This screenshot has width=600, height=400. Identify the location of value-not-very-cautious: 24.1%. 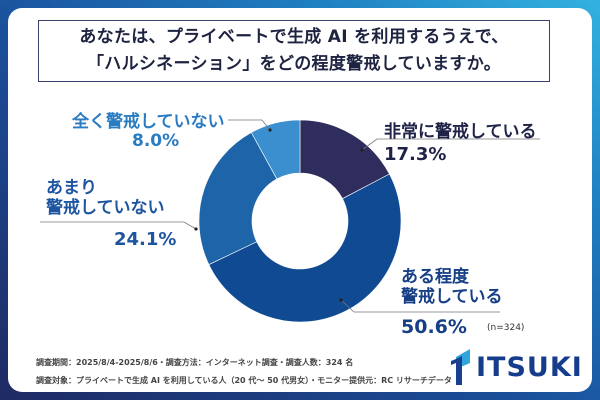
(145, 239).